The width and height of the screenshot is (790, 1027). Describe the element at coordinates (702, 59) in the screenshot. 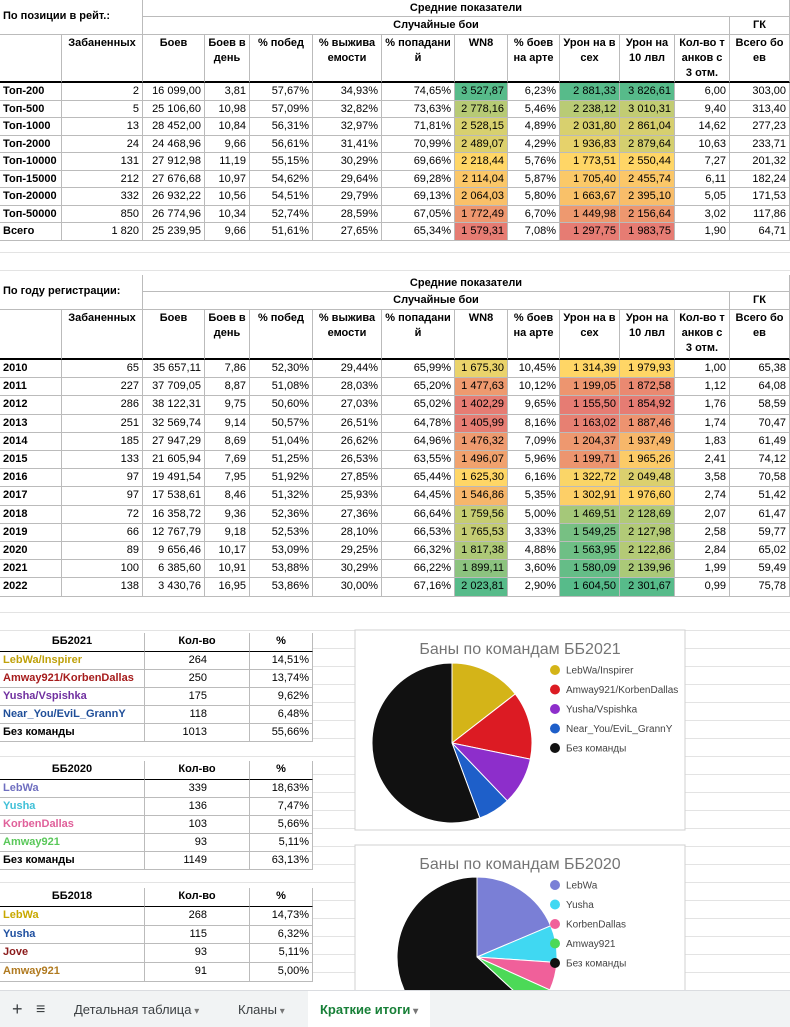

I see `cell: Кол-во танков с 3 отм.` at that location.